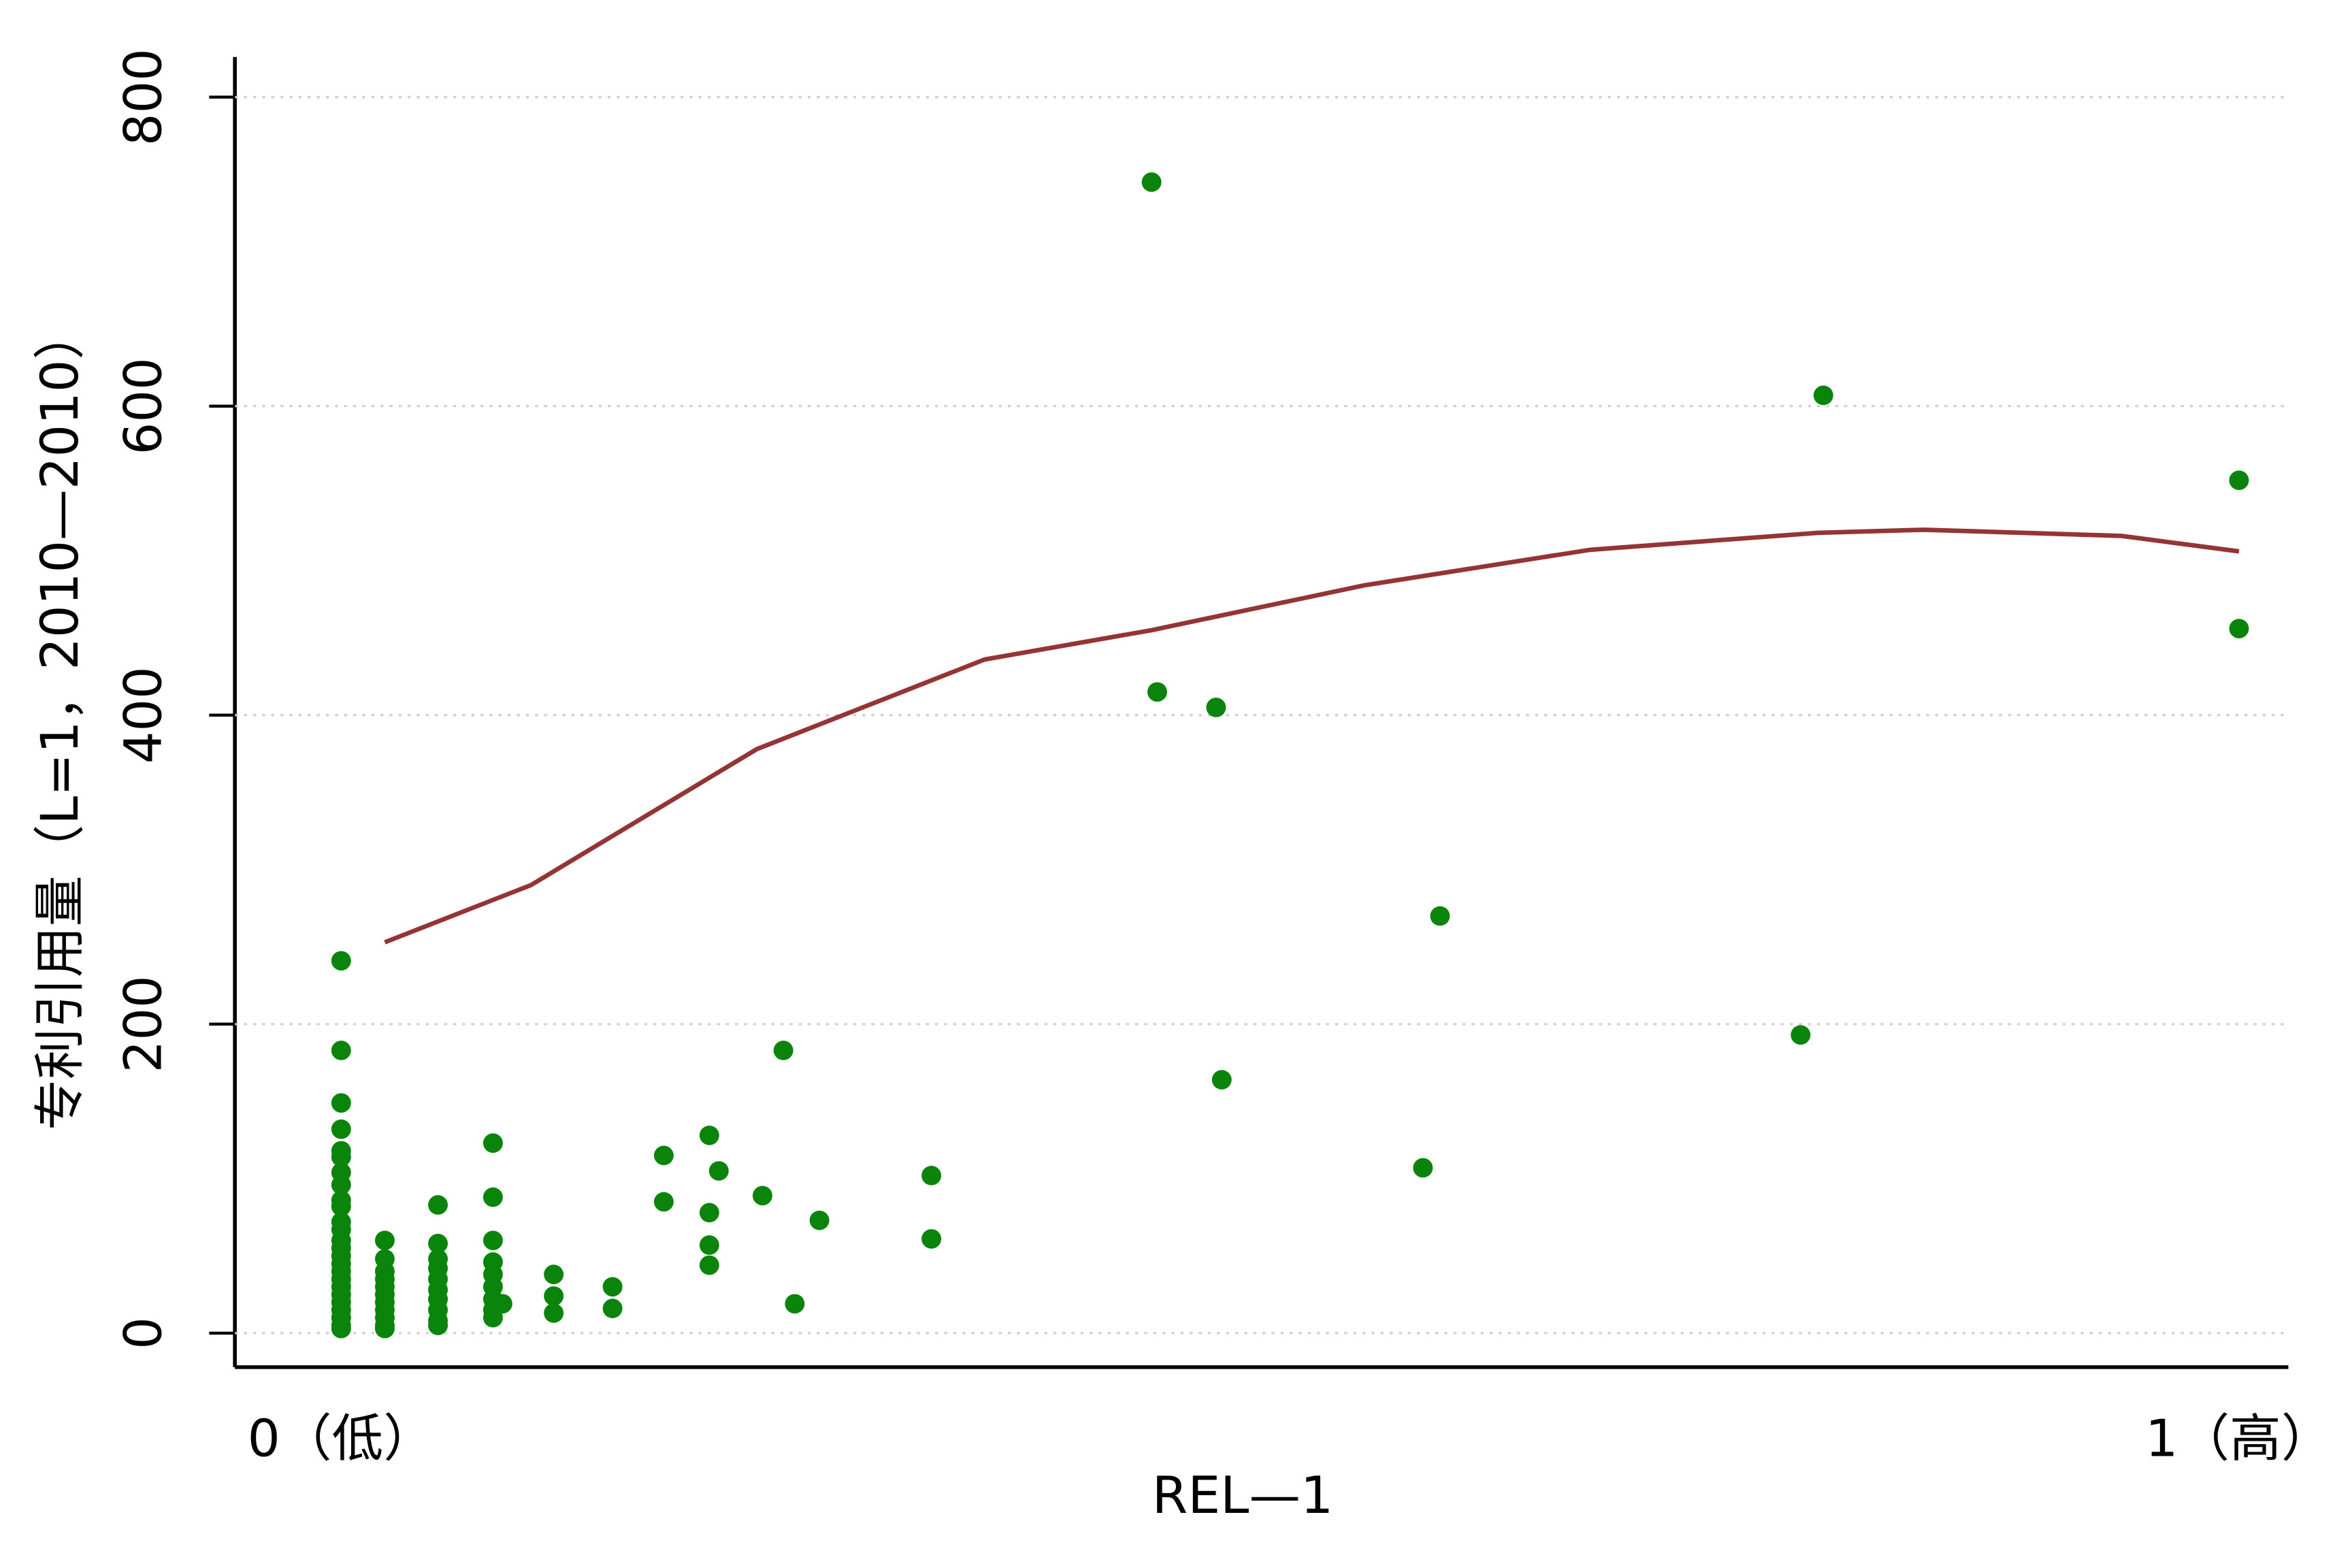  What do you see at coordinates (60, 719) in the screenshot?
I see `y-axis-label: 专利引用量（L=1，2010—2010）` at bounding box center [60, 719].